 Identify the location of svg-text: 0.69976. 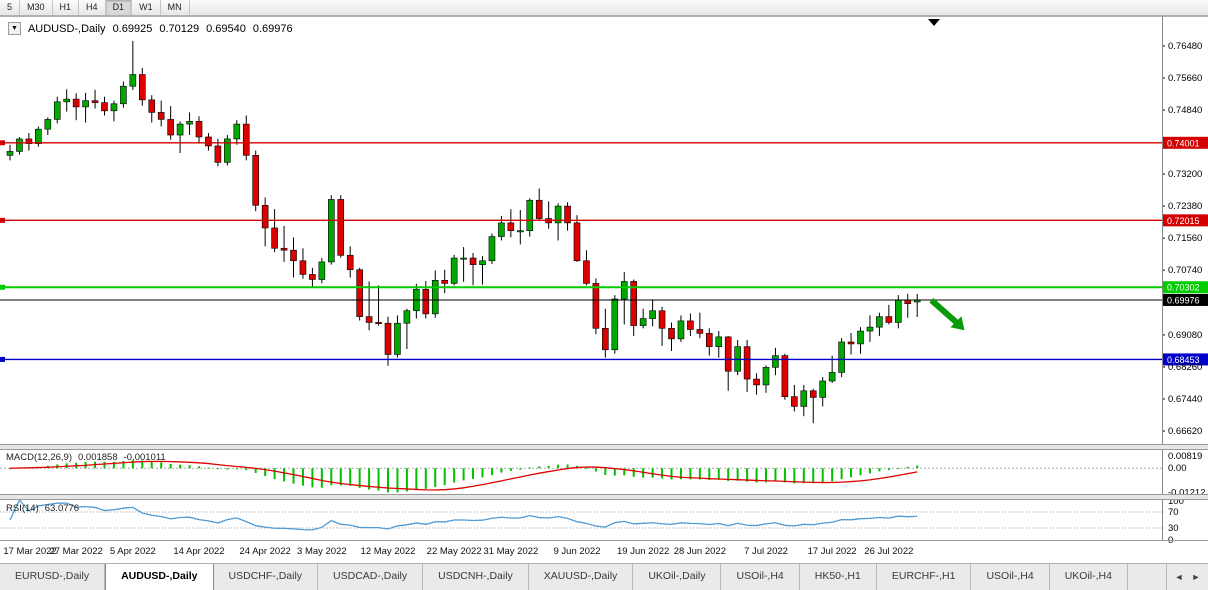
(1183, 300).